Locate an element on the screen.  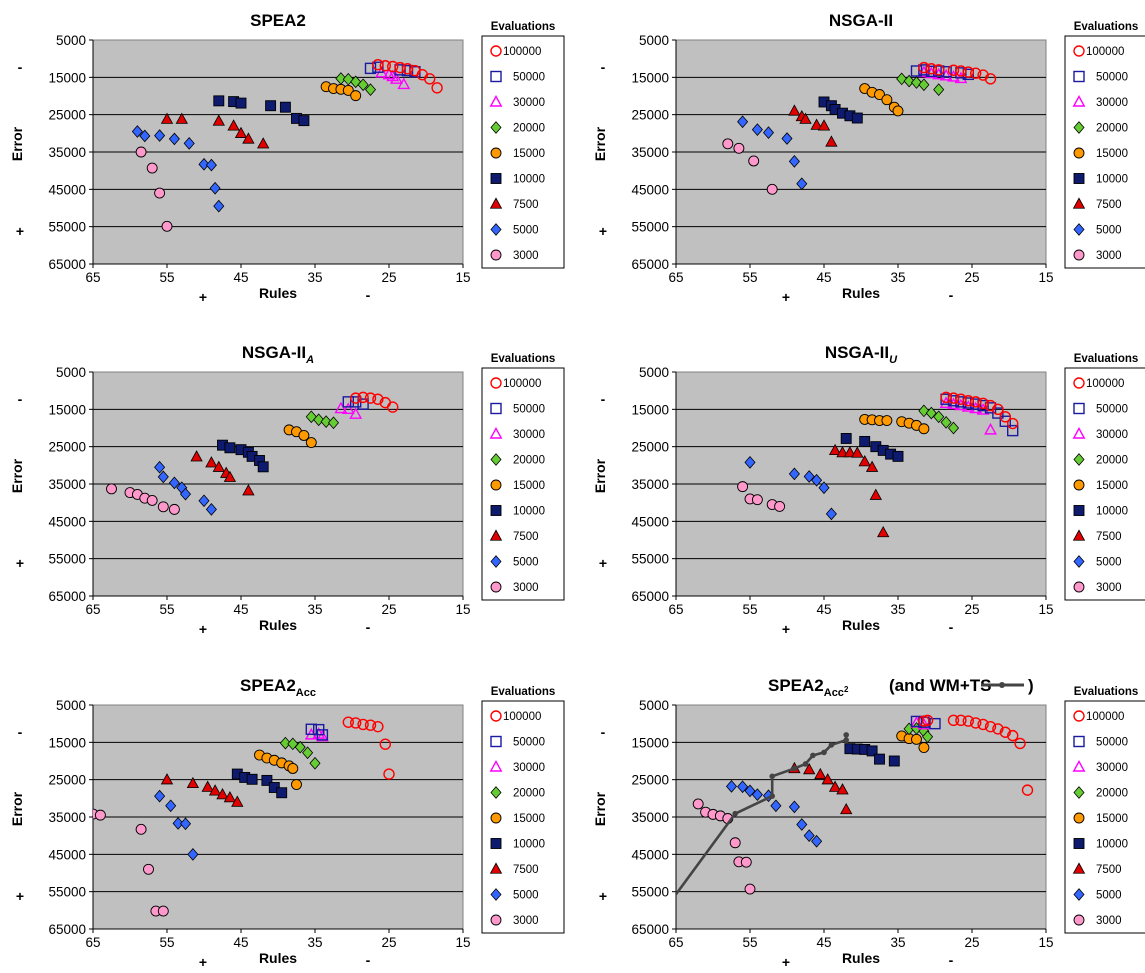
y-tick-label: 45000 is located at coordinates (650, 854).